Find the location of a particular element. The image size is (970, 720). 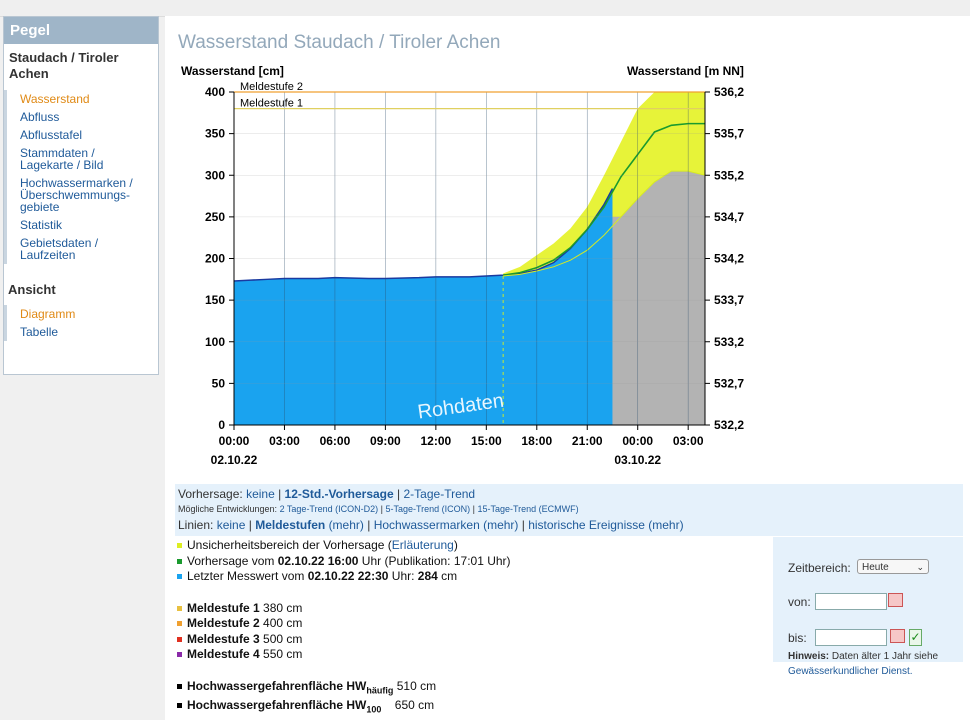

y-tick-label: 150 is located at coordinates (215, 300).